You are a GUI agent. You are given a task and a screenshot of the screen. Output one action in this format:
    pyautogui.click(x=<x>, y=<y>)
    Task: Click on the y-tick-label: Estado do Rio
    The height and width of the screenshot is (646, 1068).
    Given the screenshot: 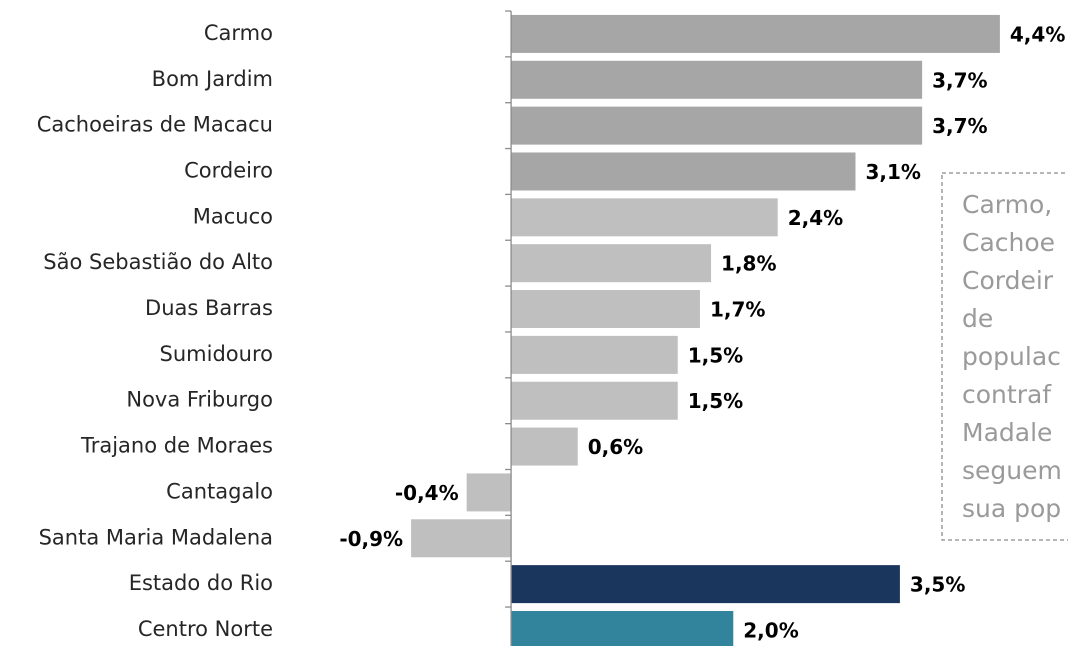 What is the action you would take?
    pyautogui.click(x=201, y=583)
    